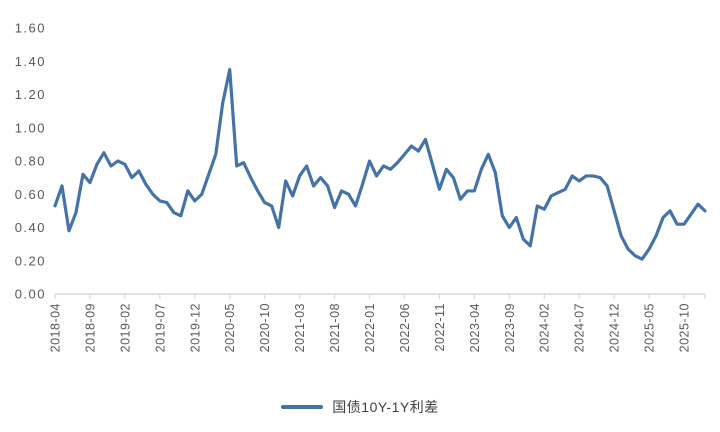 The image size is (720, 432). I want to click on x-axis-label: 2020-10, so click(265, 327).